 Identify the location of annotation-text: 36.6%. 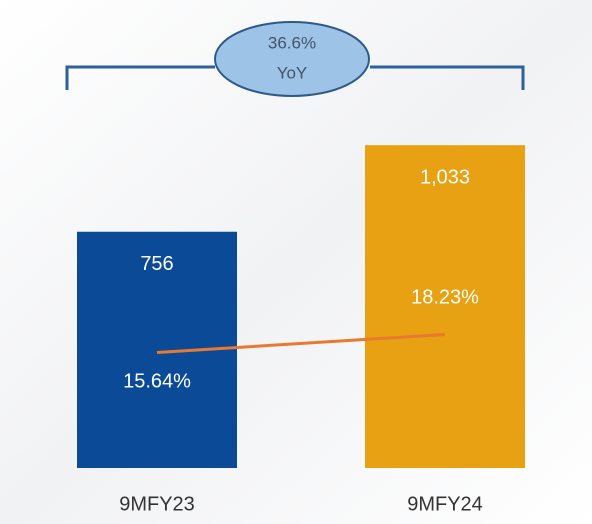
(292, 42).